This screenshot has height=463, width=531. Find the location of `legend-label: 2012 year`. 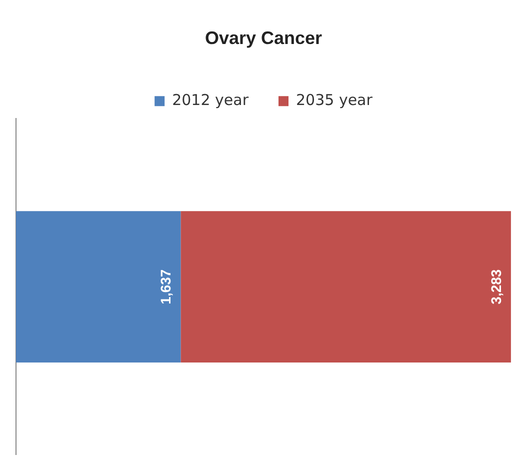

legend-label: 2012 year is located at coordinates (211, 99).